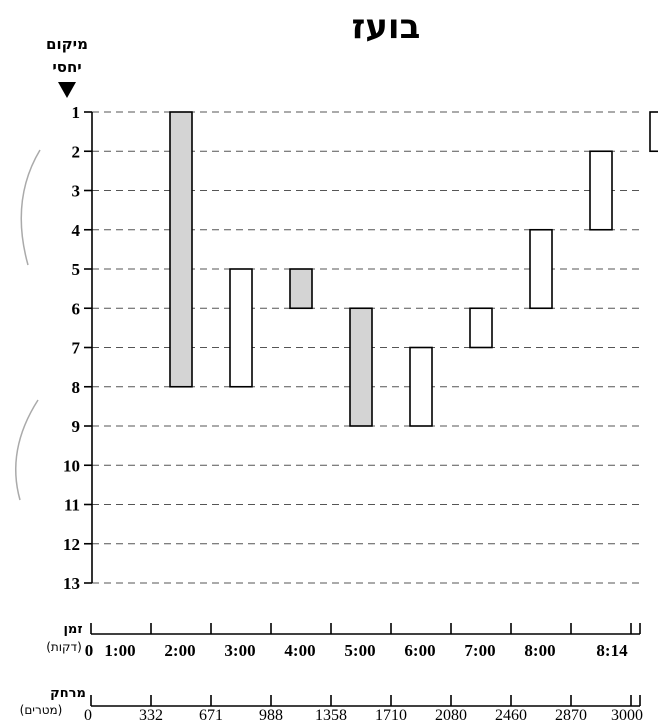 Image resolution: width=658 pixels, height=724 pixels. Describe the element at coordinates (76, 387) in the screenshot. I see `y-tick-label: 8` at that location.